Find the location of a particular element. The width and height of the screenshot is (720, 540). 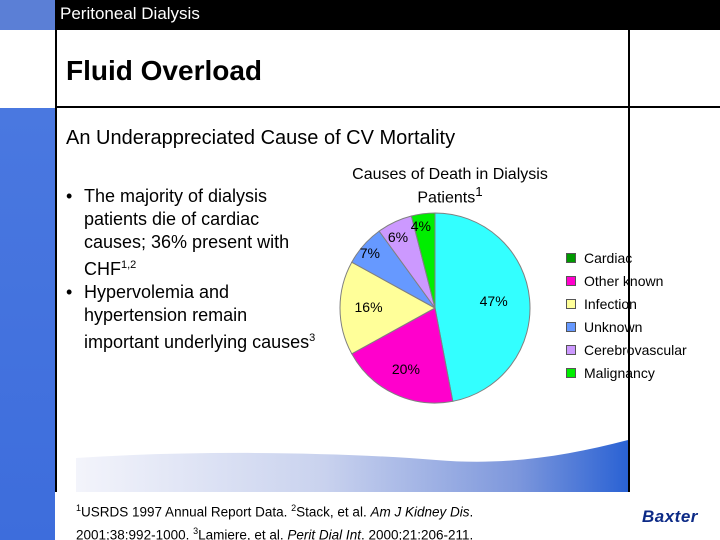

pie-label: 20% is located at coordinates (405, 368).